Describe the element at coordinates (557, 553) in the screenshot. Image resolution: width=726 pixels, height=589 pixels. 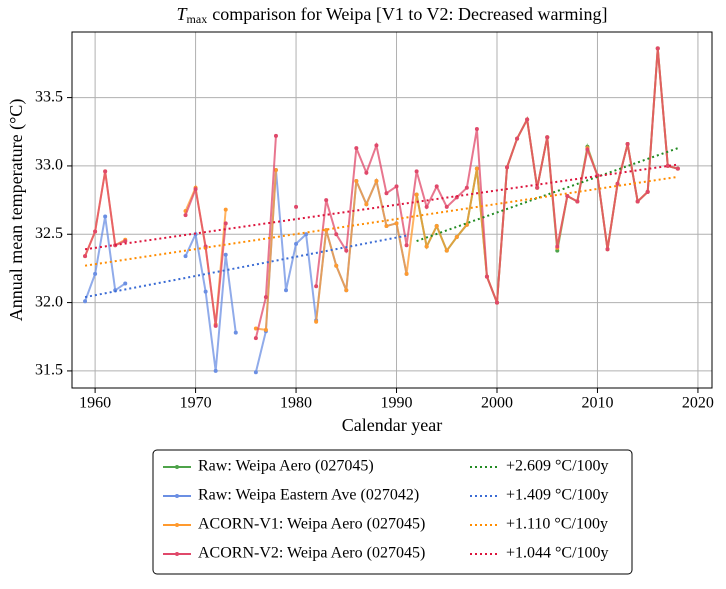
I see `legend-label: +1.044 °C/100y` at that location.